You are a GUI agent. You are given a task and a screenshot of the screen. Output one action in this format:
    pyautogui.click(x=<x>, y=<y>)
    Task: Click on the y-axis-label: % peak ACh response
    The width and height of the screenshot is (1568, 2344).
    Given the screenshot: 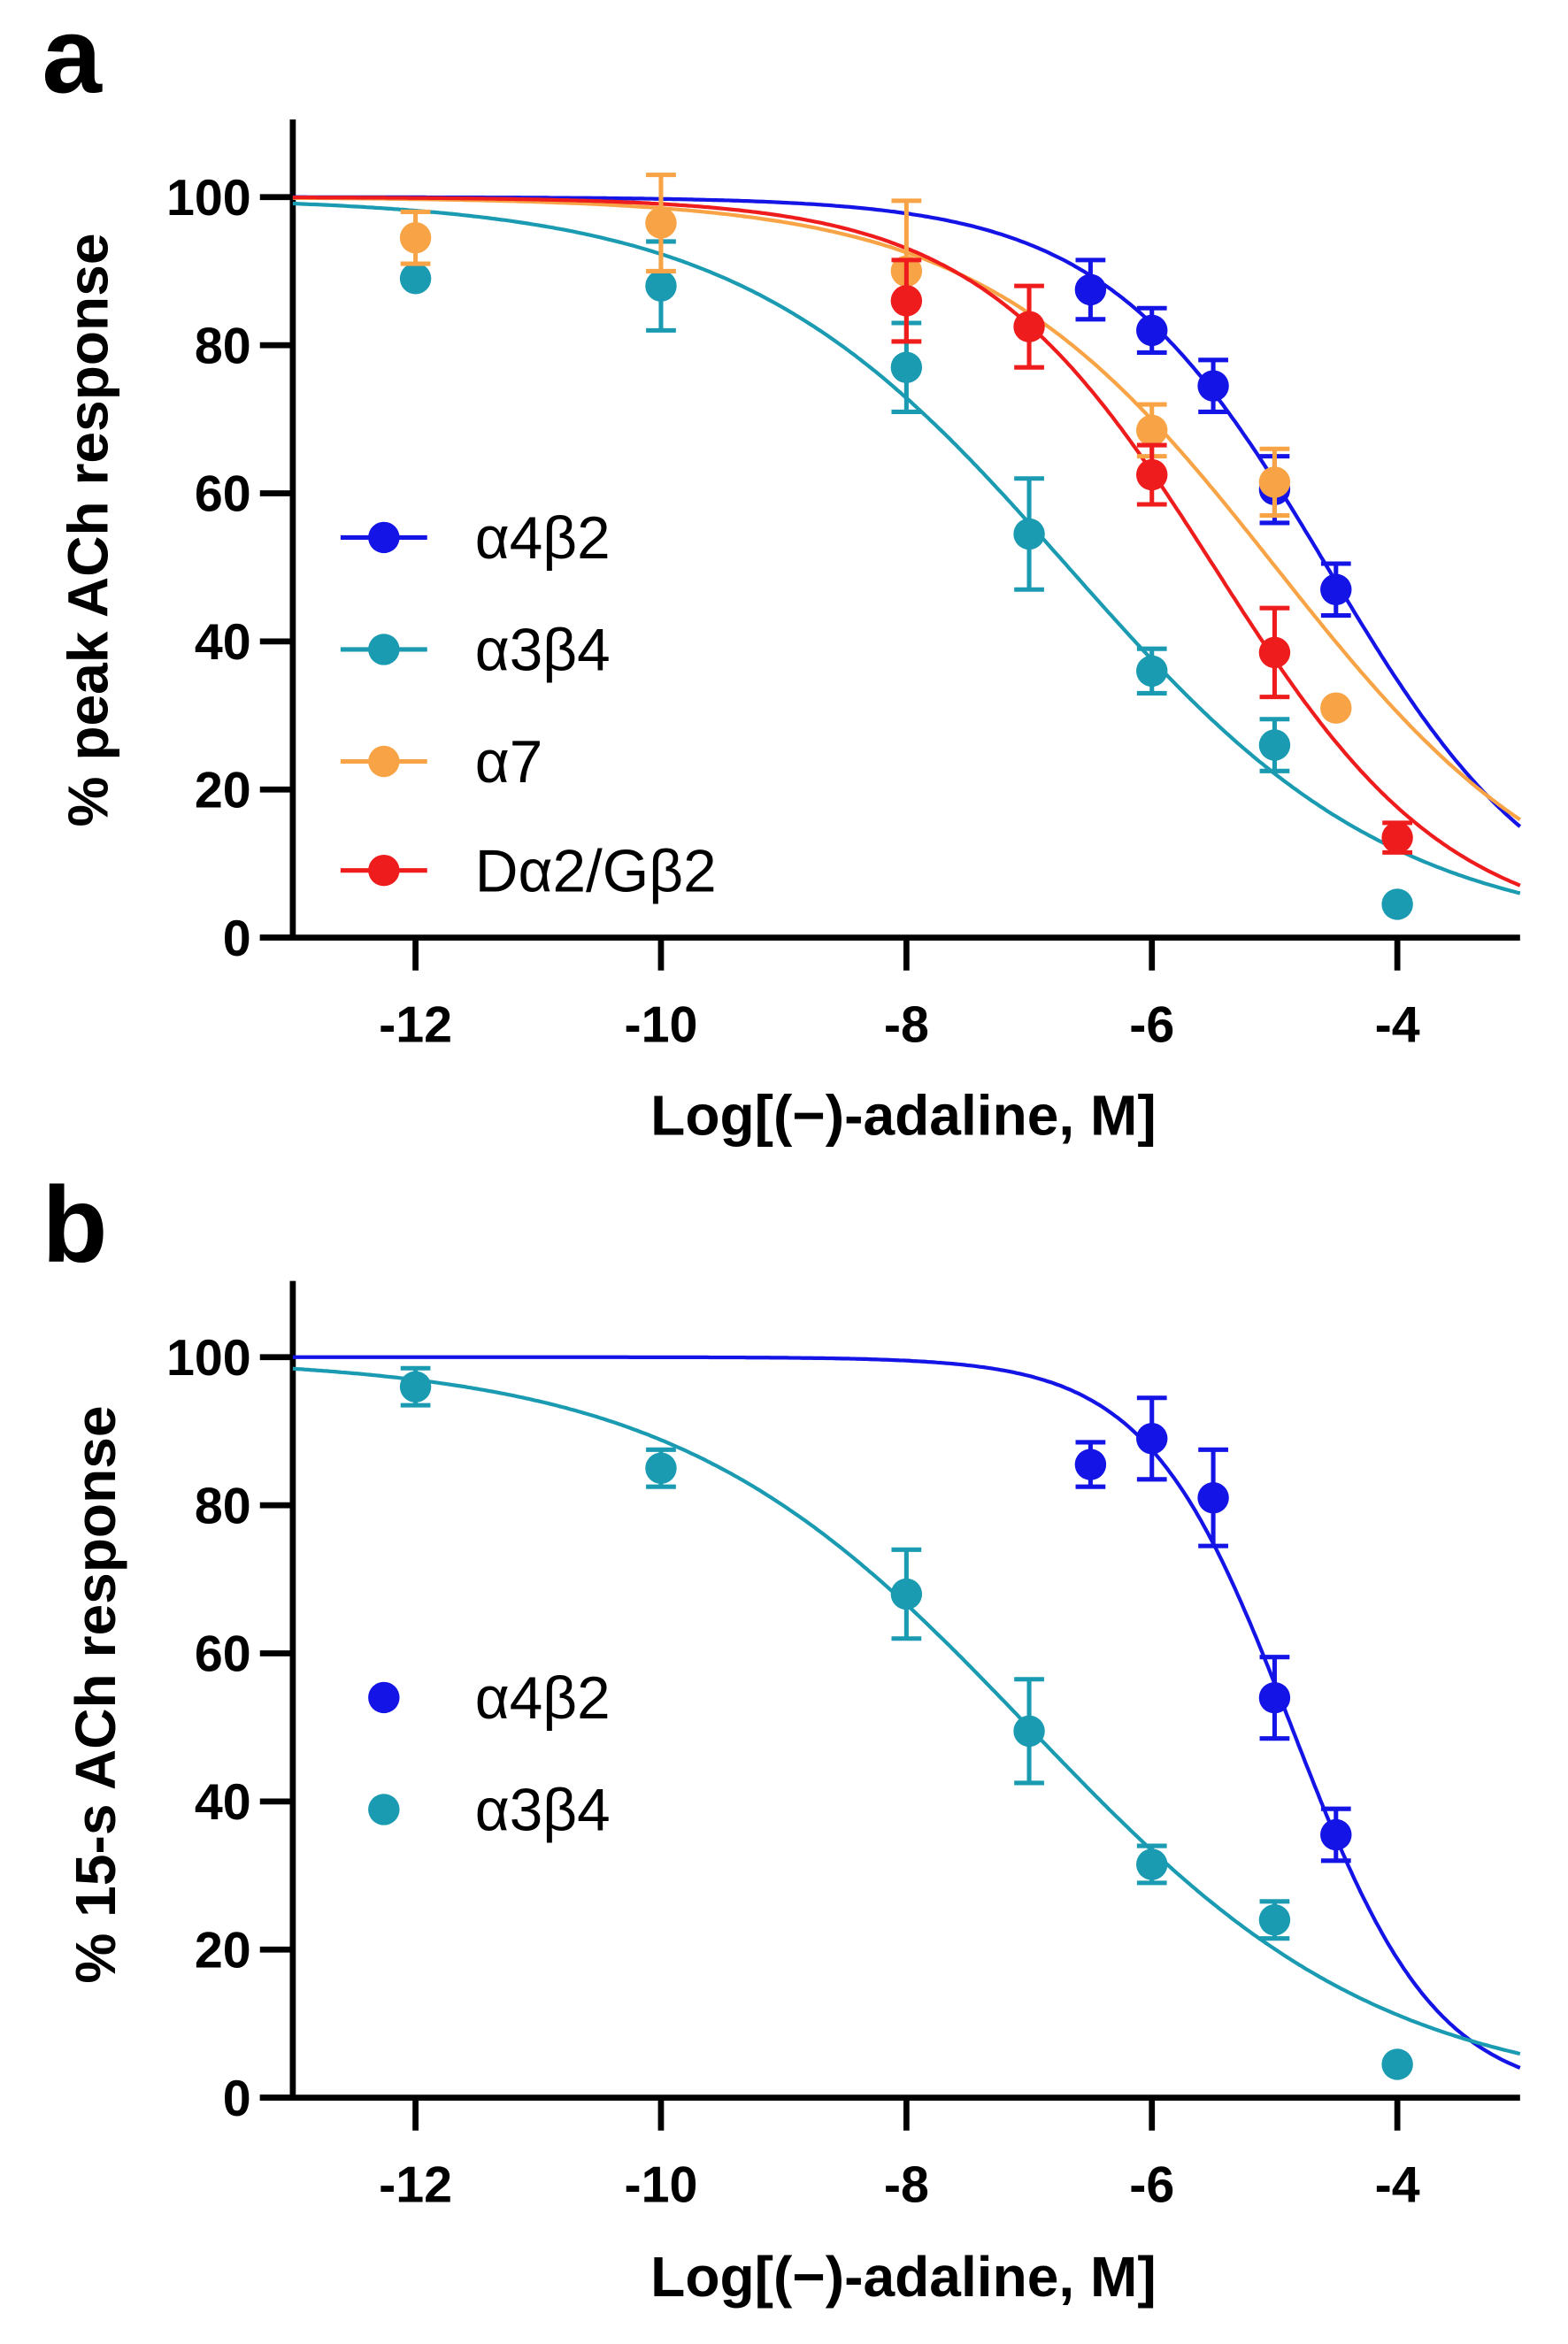 What is the action you would take?
    pyautogui.click(x=88, y=529)
    